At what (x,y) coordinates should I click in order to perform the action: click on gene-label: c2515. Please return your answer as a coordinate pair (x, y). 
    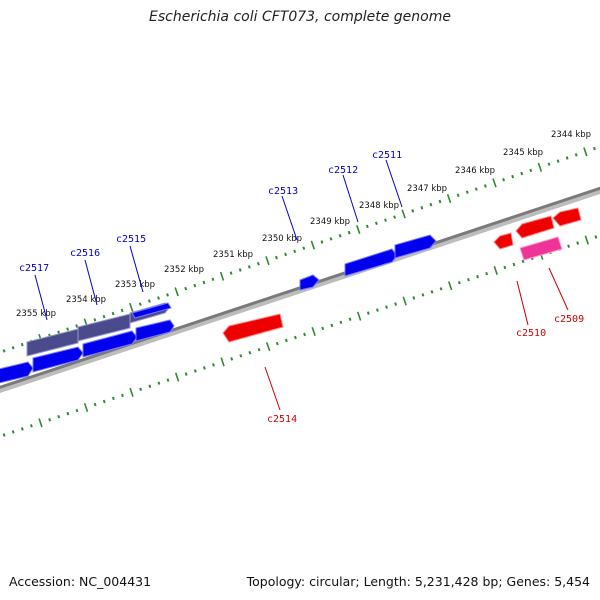
    Looking at the image, I should click on (131, 239).